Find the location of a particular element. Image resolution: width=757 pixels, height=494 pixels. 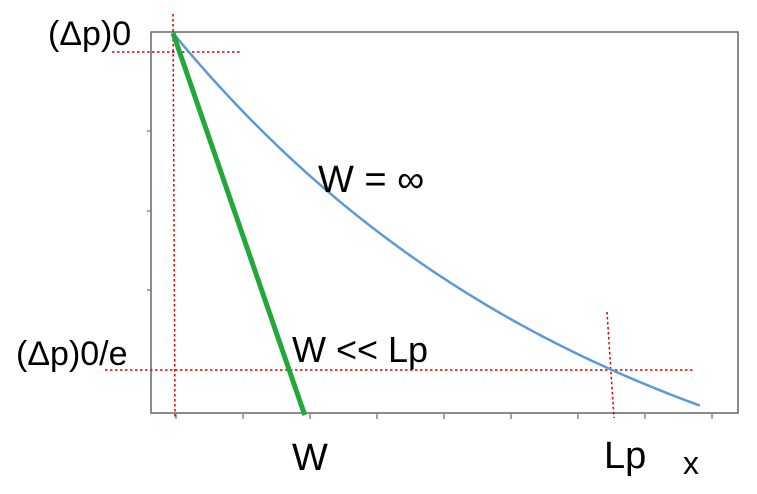

series-line-w-much-less-lp is located at coordinates (239, 224).